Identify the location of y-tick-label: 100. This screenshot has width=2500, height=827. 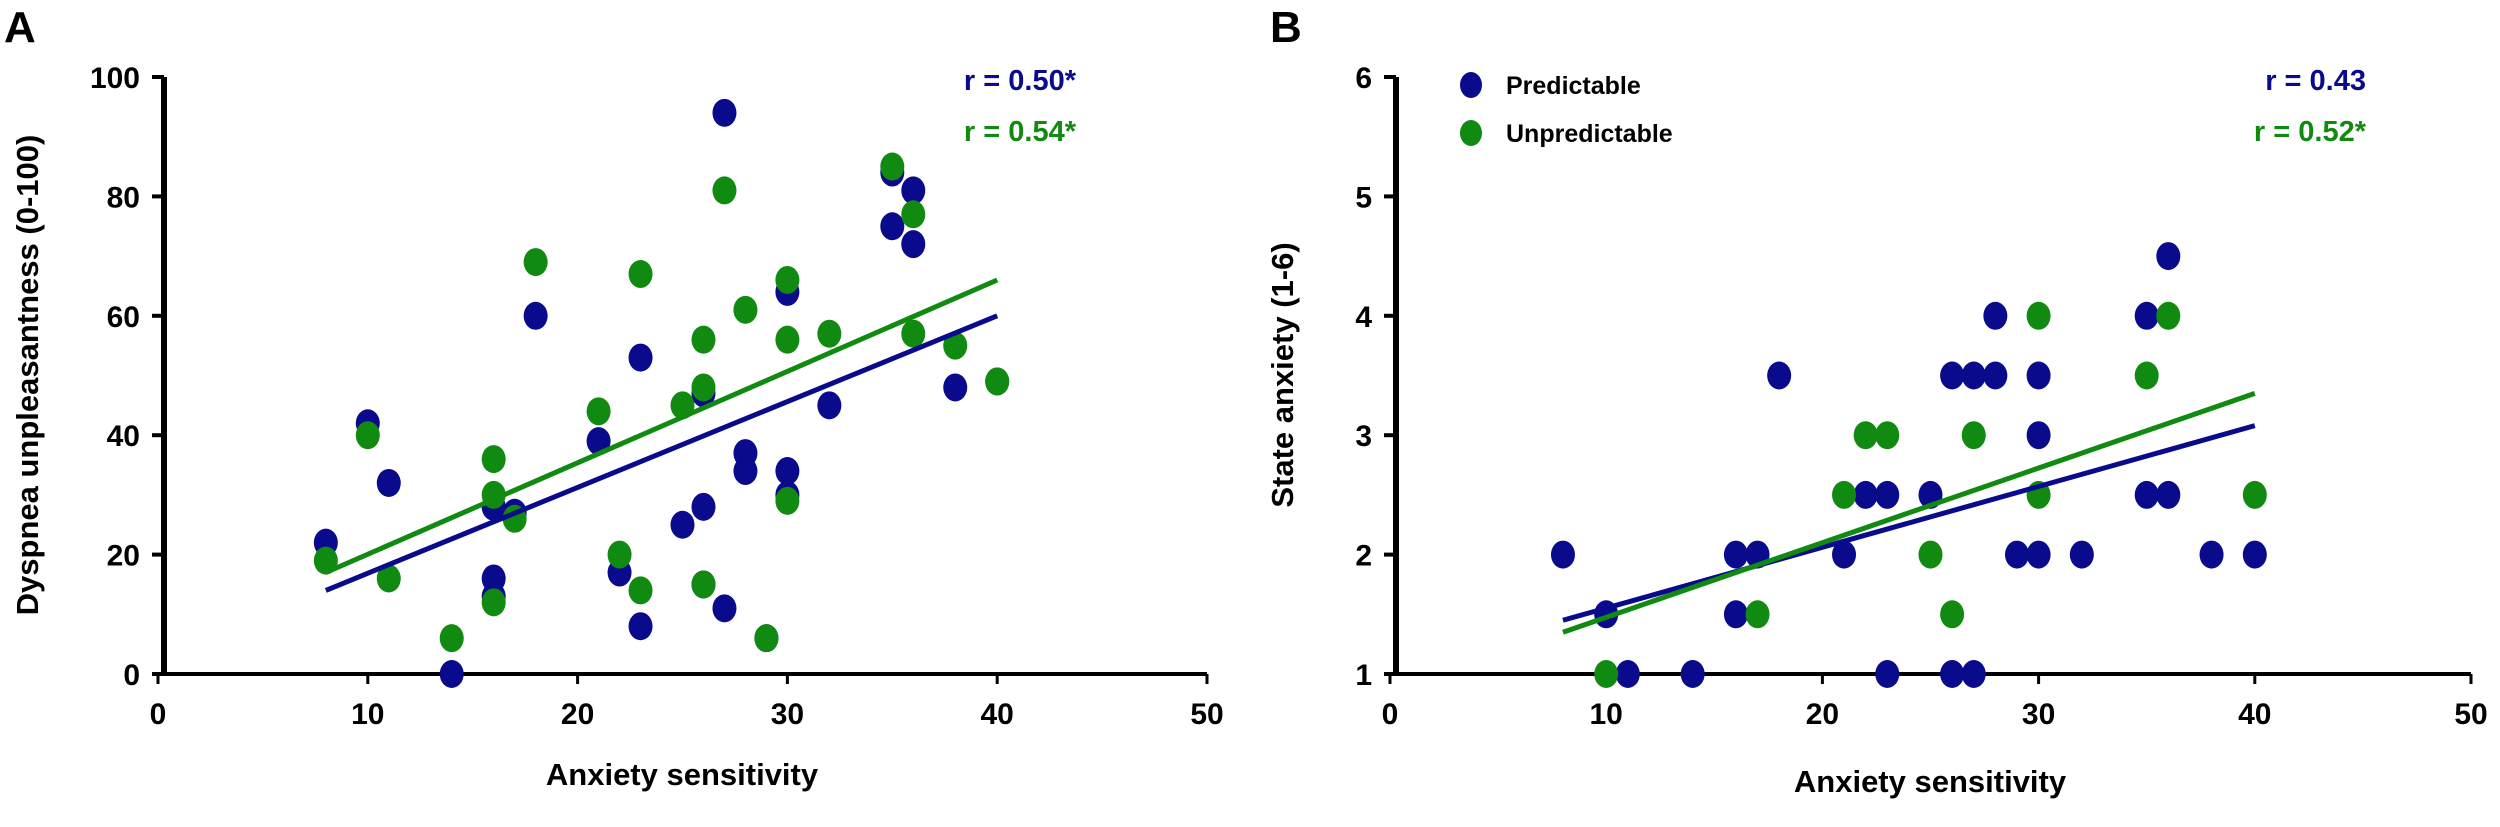
(115, 78).